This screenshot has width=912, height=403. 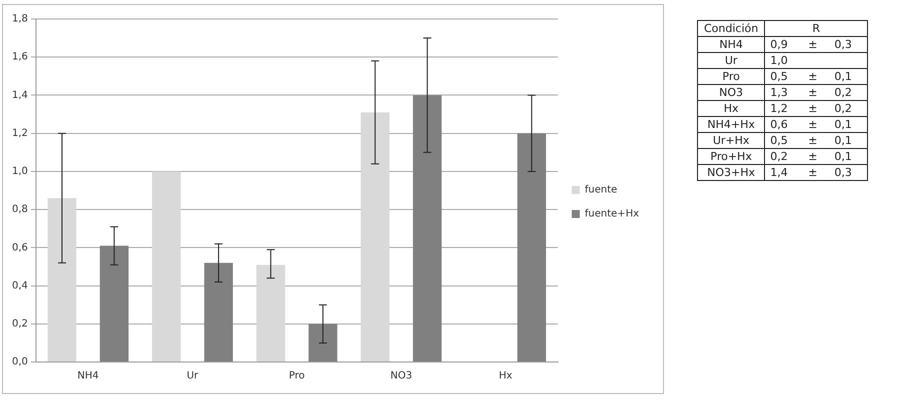 What do you see at coordinates (731, 140) in the screenshot?
I see `category-label: Ur+Hx` at bounding box center [731, 140].